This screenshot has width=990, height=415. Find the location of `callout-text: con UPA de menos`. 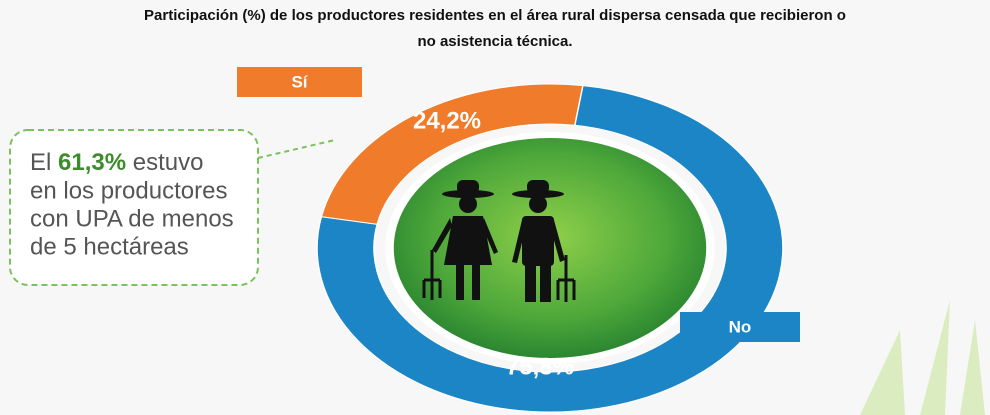

callout-text: con UPA de menos is located at coordinates (132, 218).